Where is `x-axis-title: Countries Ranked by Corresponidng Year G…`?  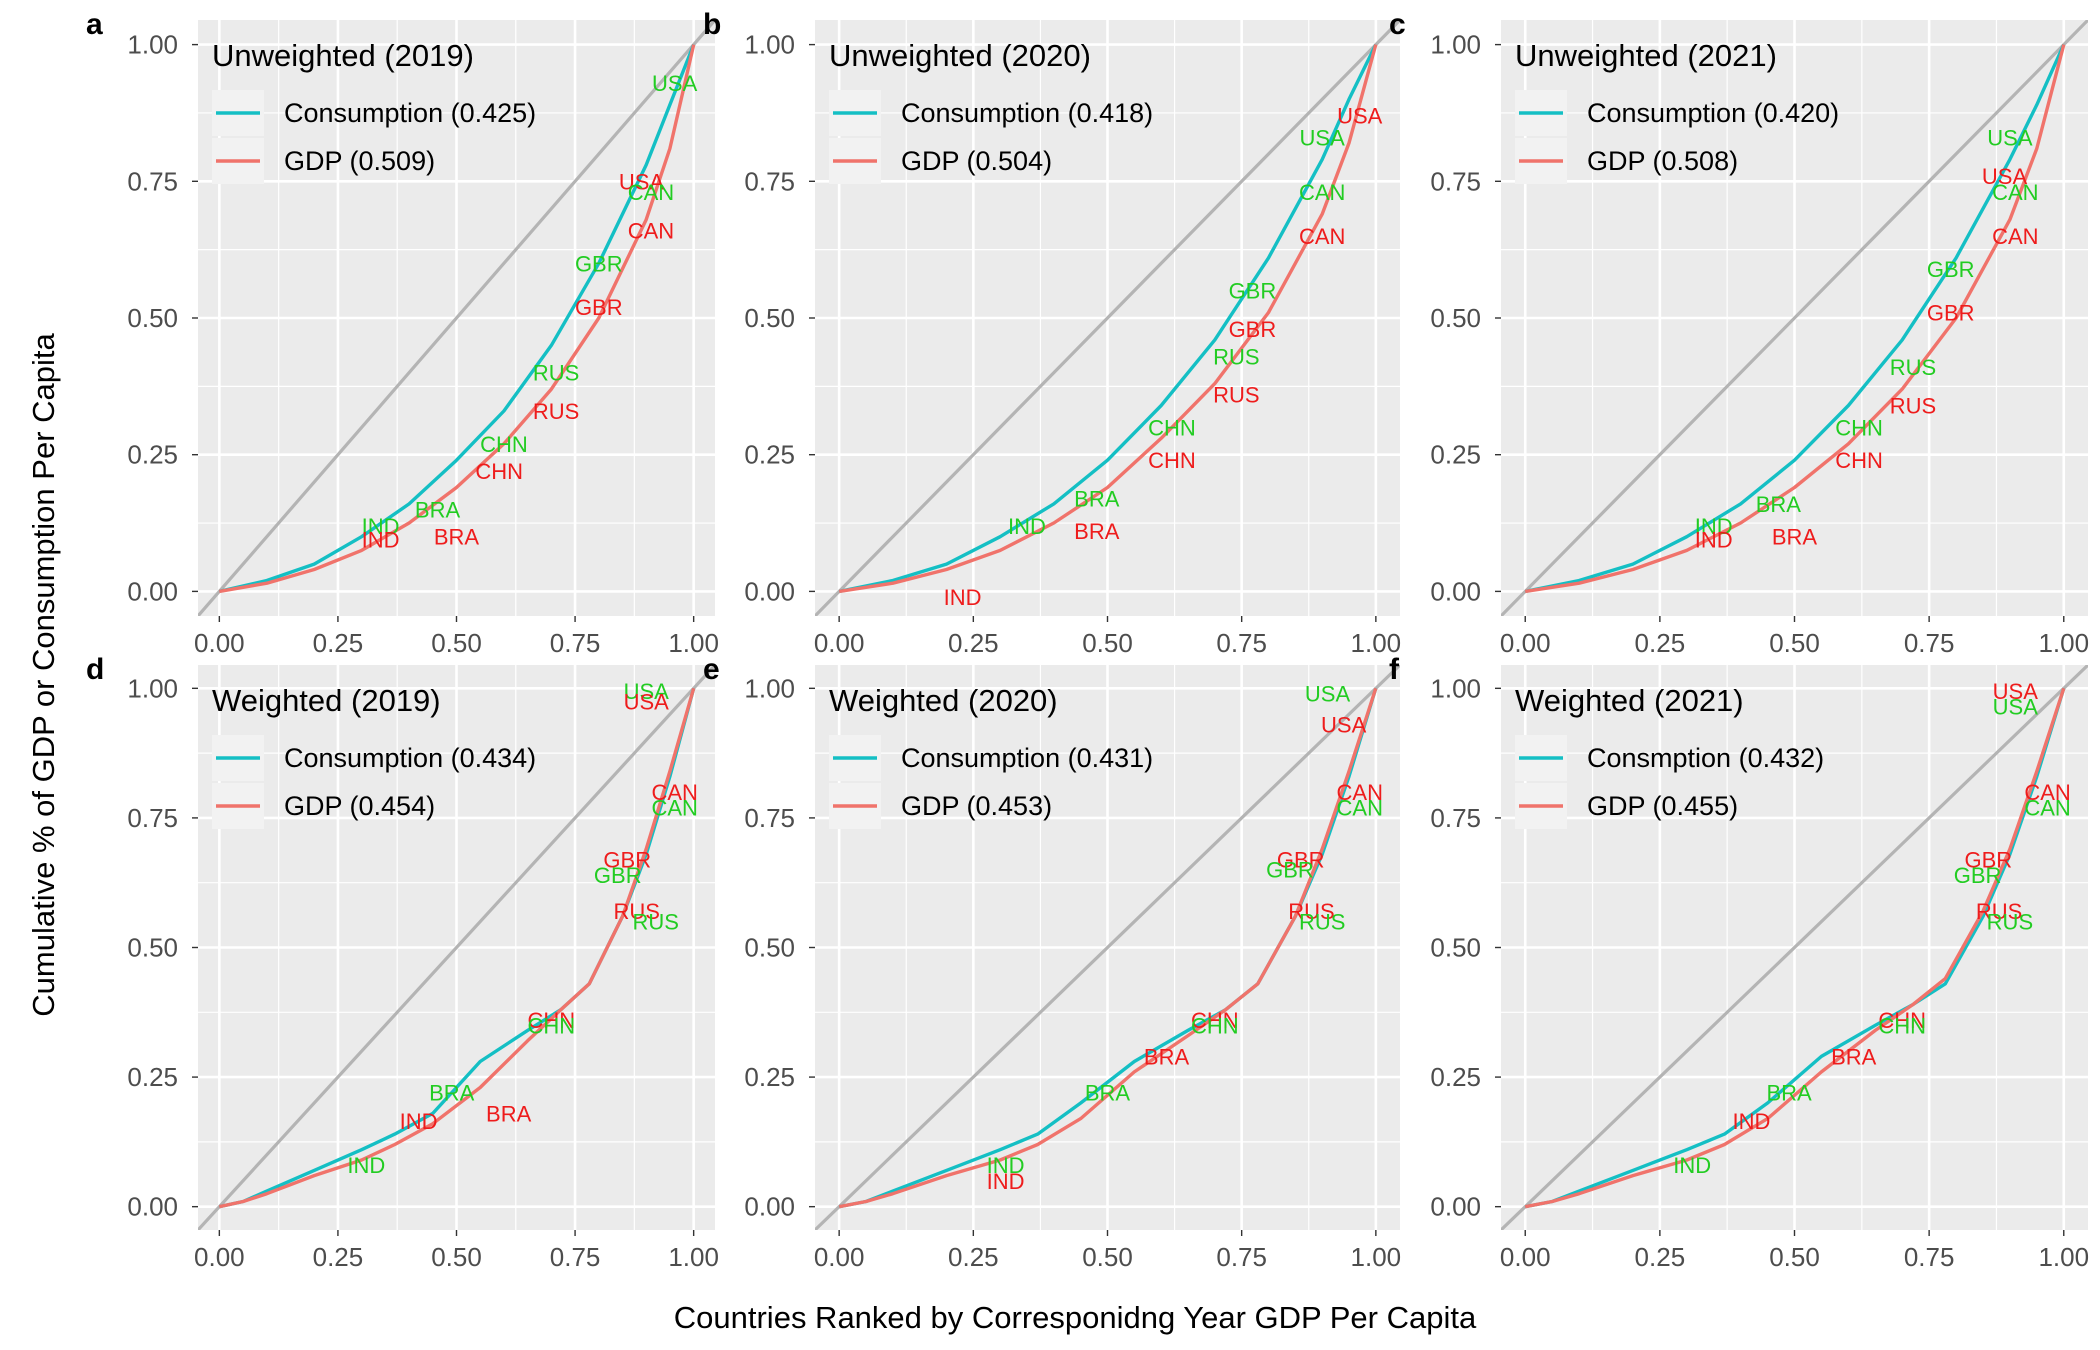 x-axis-title: Countries Ranked by Corresponidng Year G… is located at coordinates (1075, 1317).